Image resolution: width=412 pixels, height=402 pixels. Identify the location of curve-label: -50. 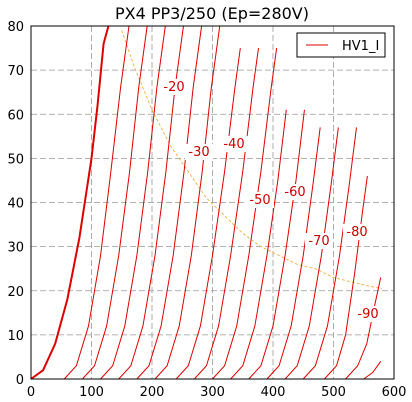
(259, 200).